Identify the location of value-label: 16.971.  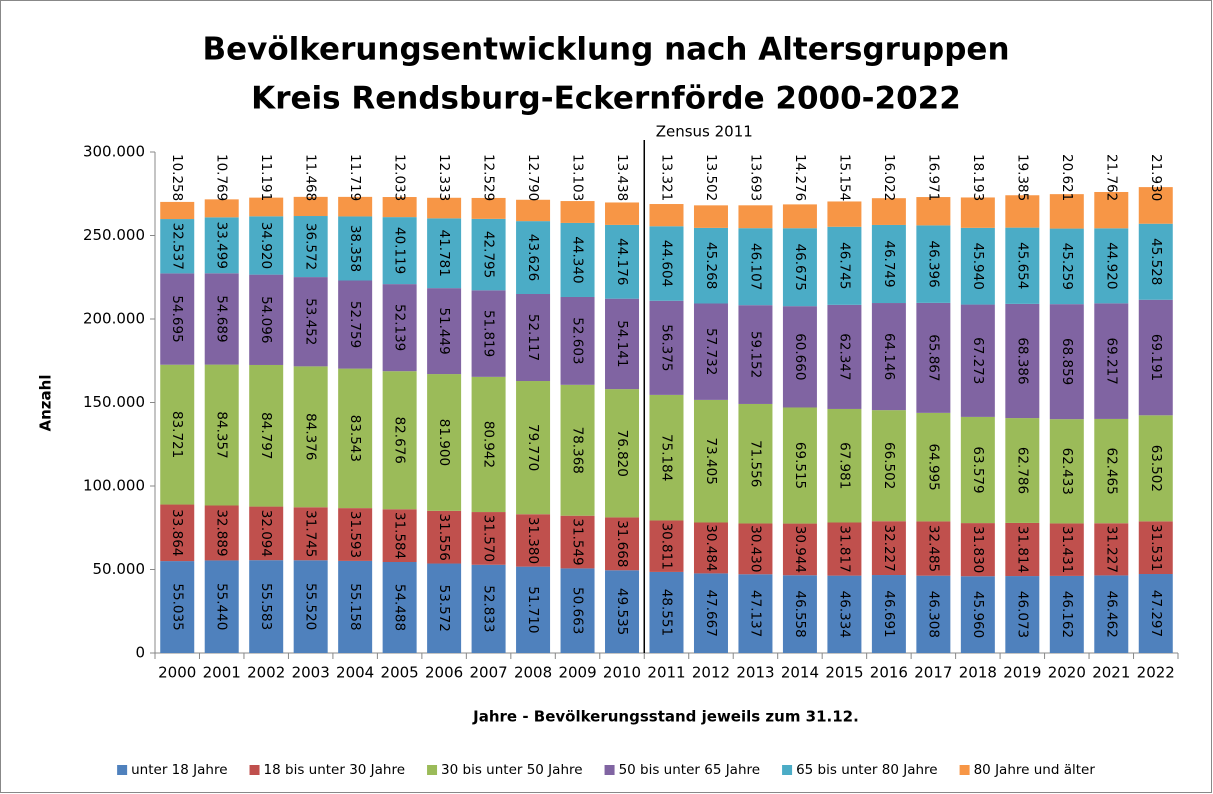
(933, 177).